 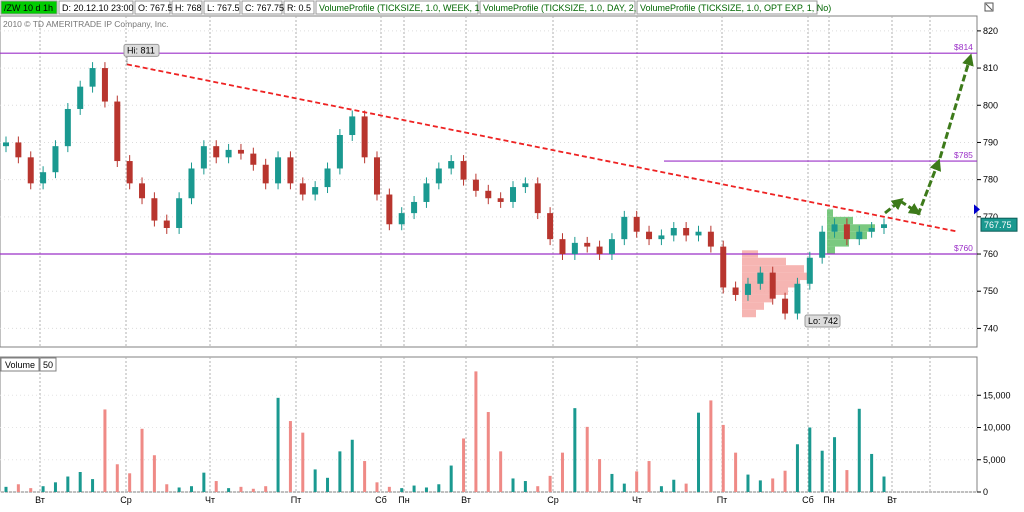 I want to click on price-tick-label: 740, so click(x=990, y=328).